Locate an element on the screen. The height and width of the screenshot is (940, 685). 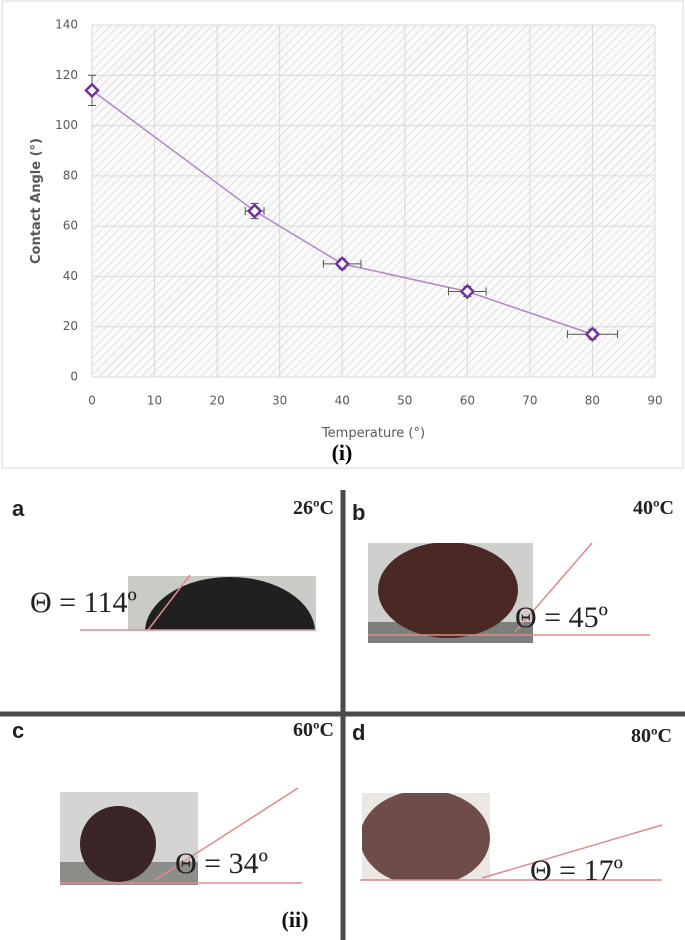
y-tick-label: 0 is located at coordinates (74, 377).